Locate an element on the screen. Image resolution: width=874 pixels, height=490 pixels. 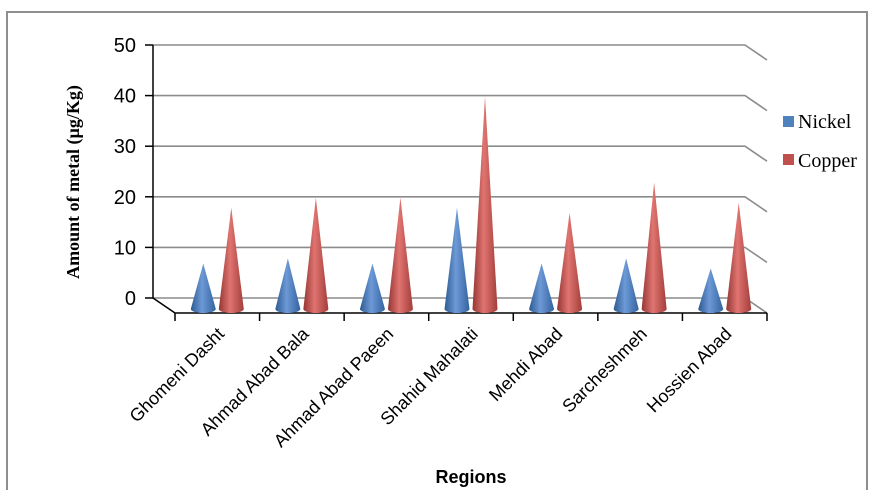
y-tick-label: 10 is located at coordinates (125, 248).